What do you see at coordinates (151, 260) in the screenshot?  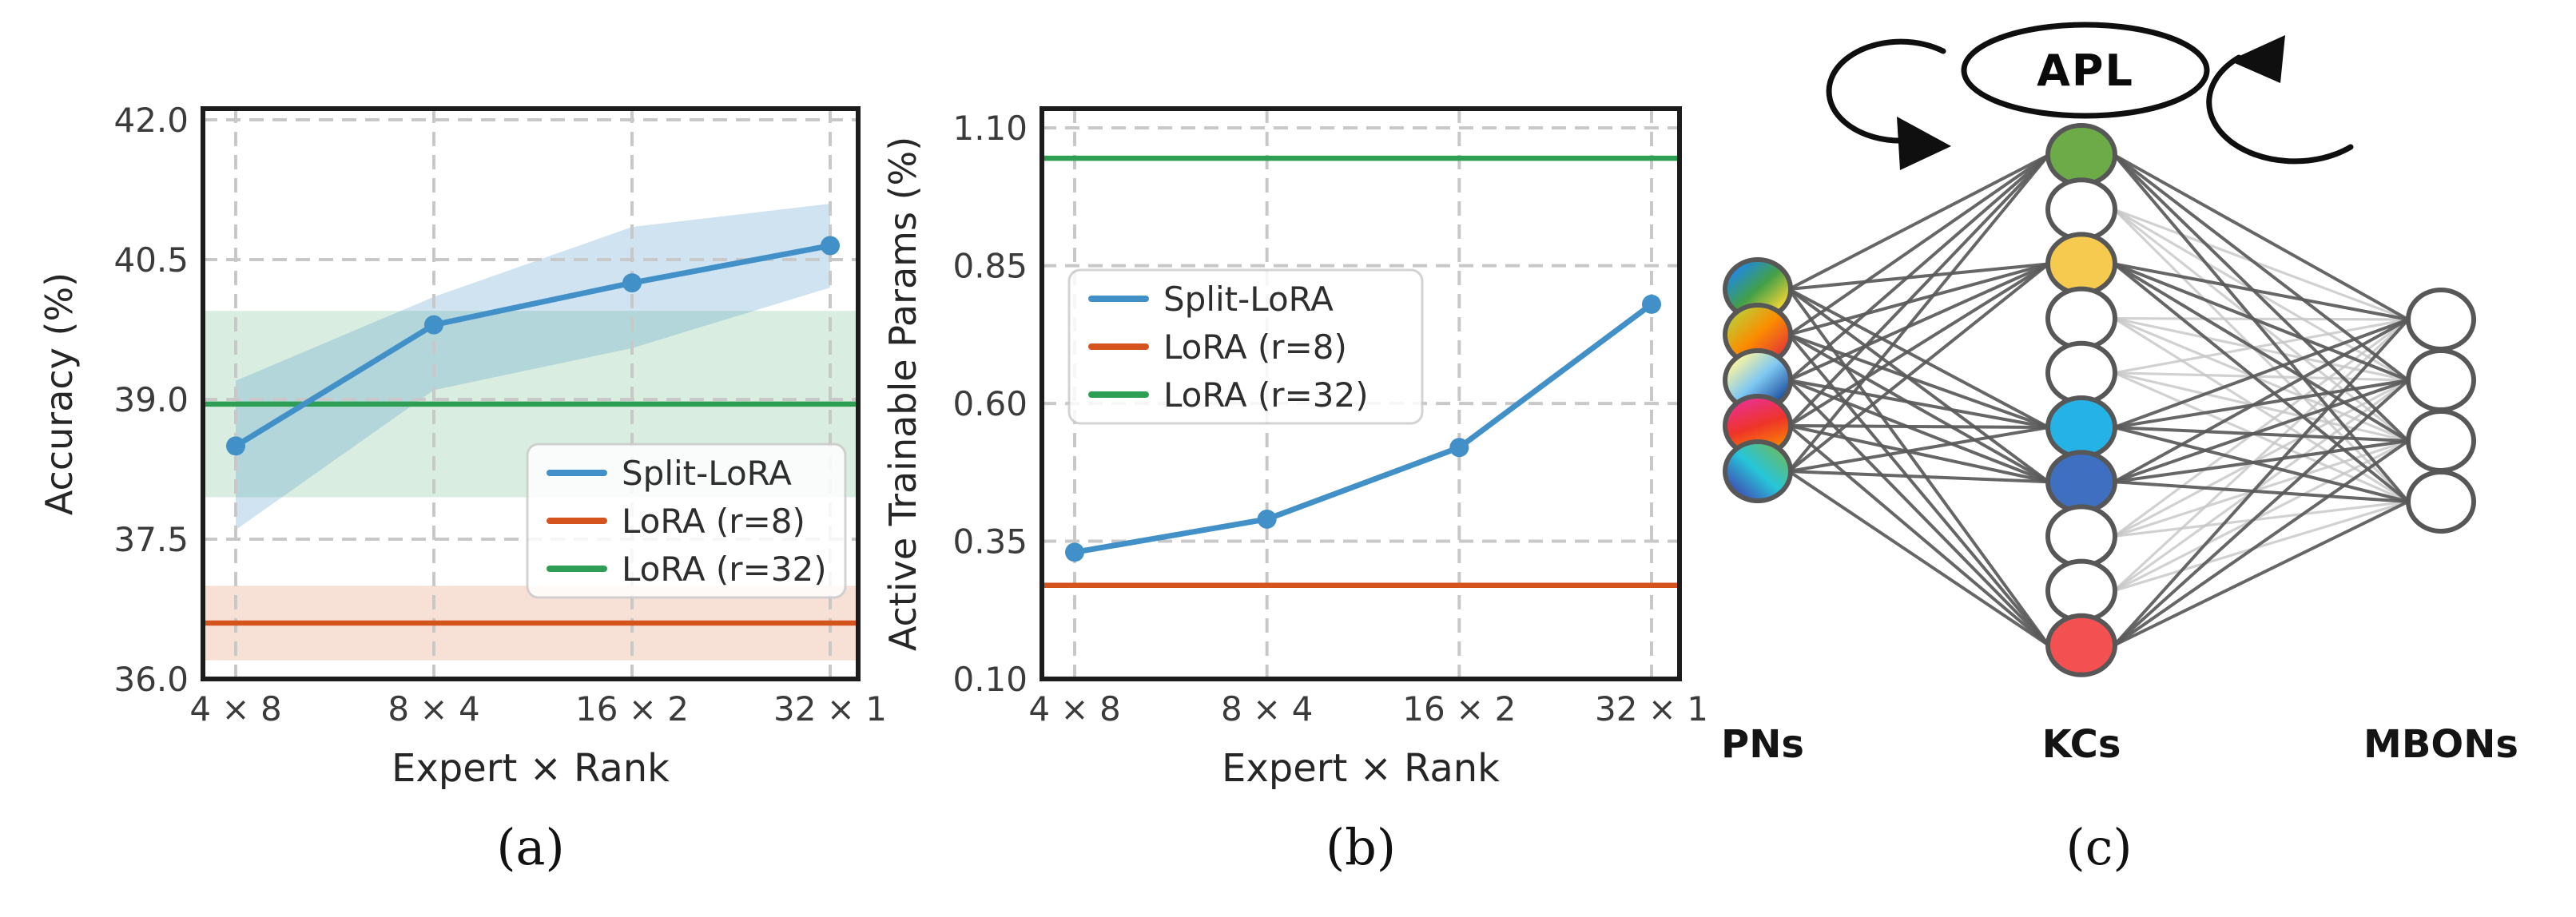 I see `ytick-label: 40.5` at bounding box center [151, 260].